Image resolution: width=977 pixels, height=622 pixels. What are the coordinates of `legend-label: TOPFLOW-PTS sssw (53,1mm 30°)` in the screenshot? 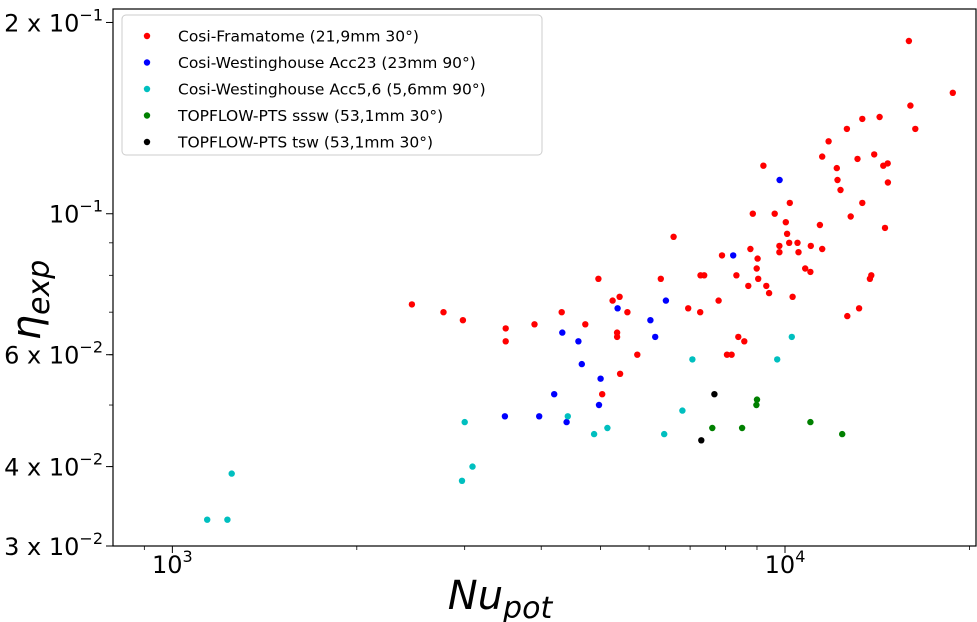 It's located at (310, 116).